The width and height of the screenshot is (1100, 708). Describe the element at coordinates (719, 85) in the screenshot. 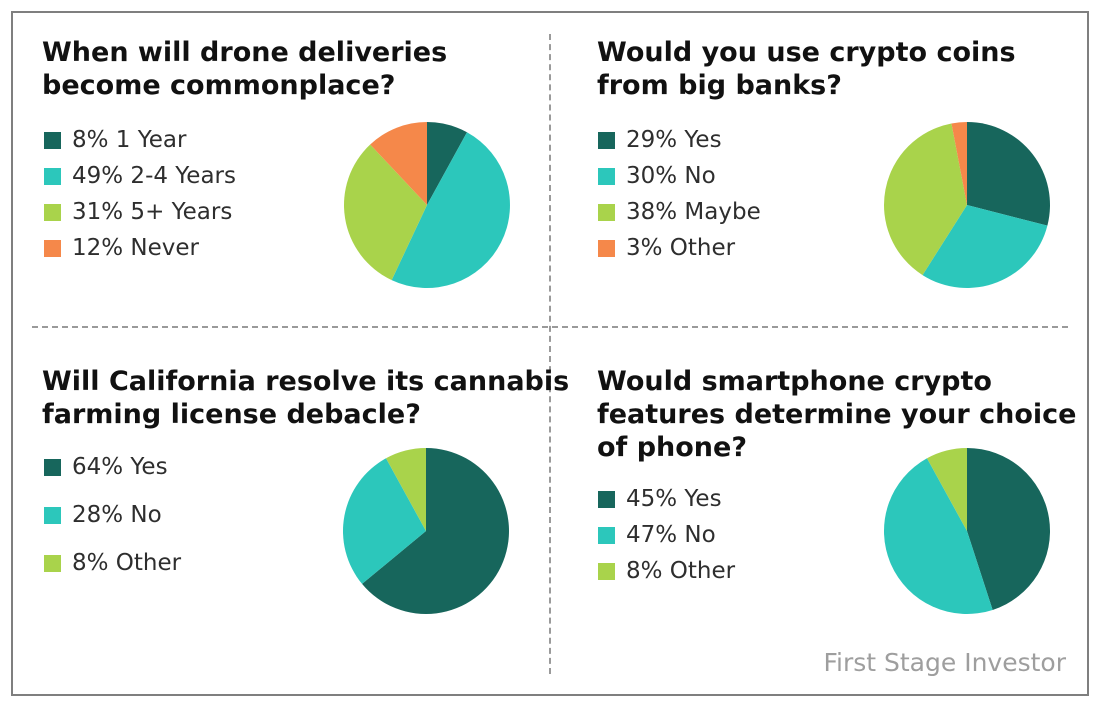

I see `title-line: from big banks?` at that location.